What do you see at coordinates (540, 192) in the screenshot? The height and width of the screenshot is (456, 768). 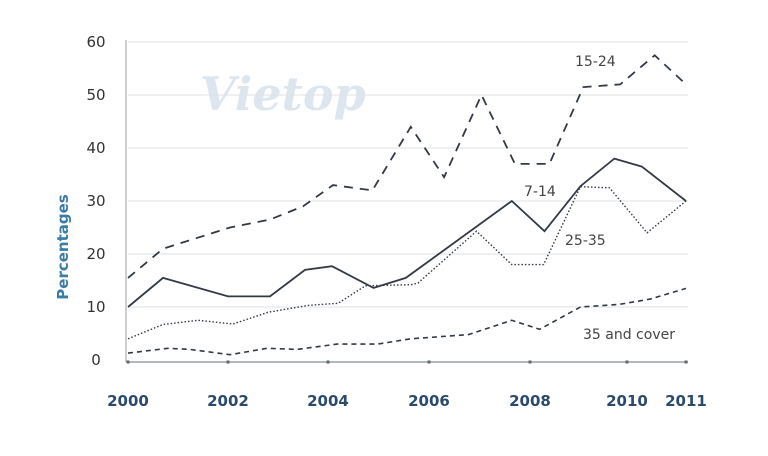 I see `series-label-7-14: 7-14` at bounding box center [540, 192].